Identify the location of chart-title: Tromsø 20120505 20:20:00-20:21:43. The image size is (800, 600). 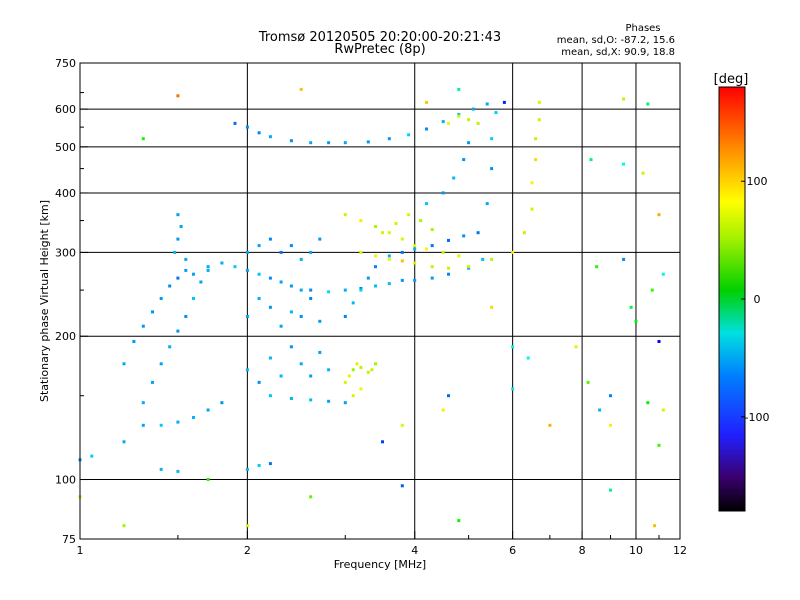
(379, 37).